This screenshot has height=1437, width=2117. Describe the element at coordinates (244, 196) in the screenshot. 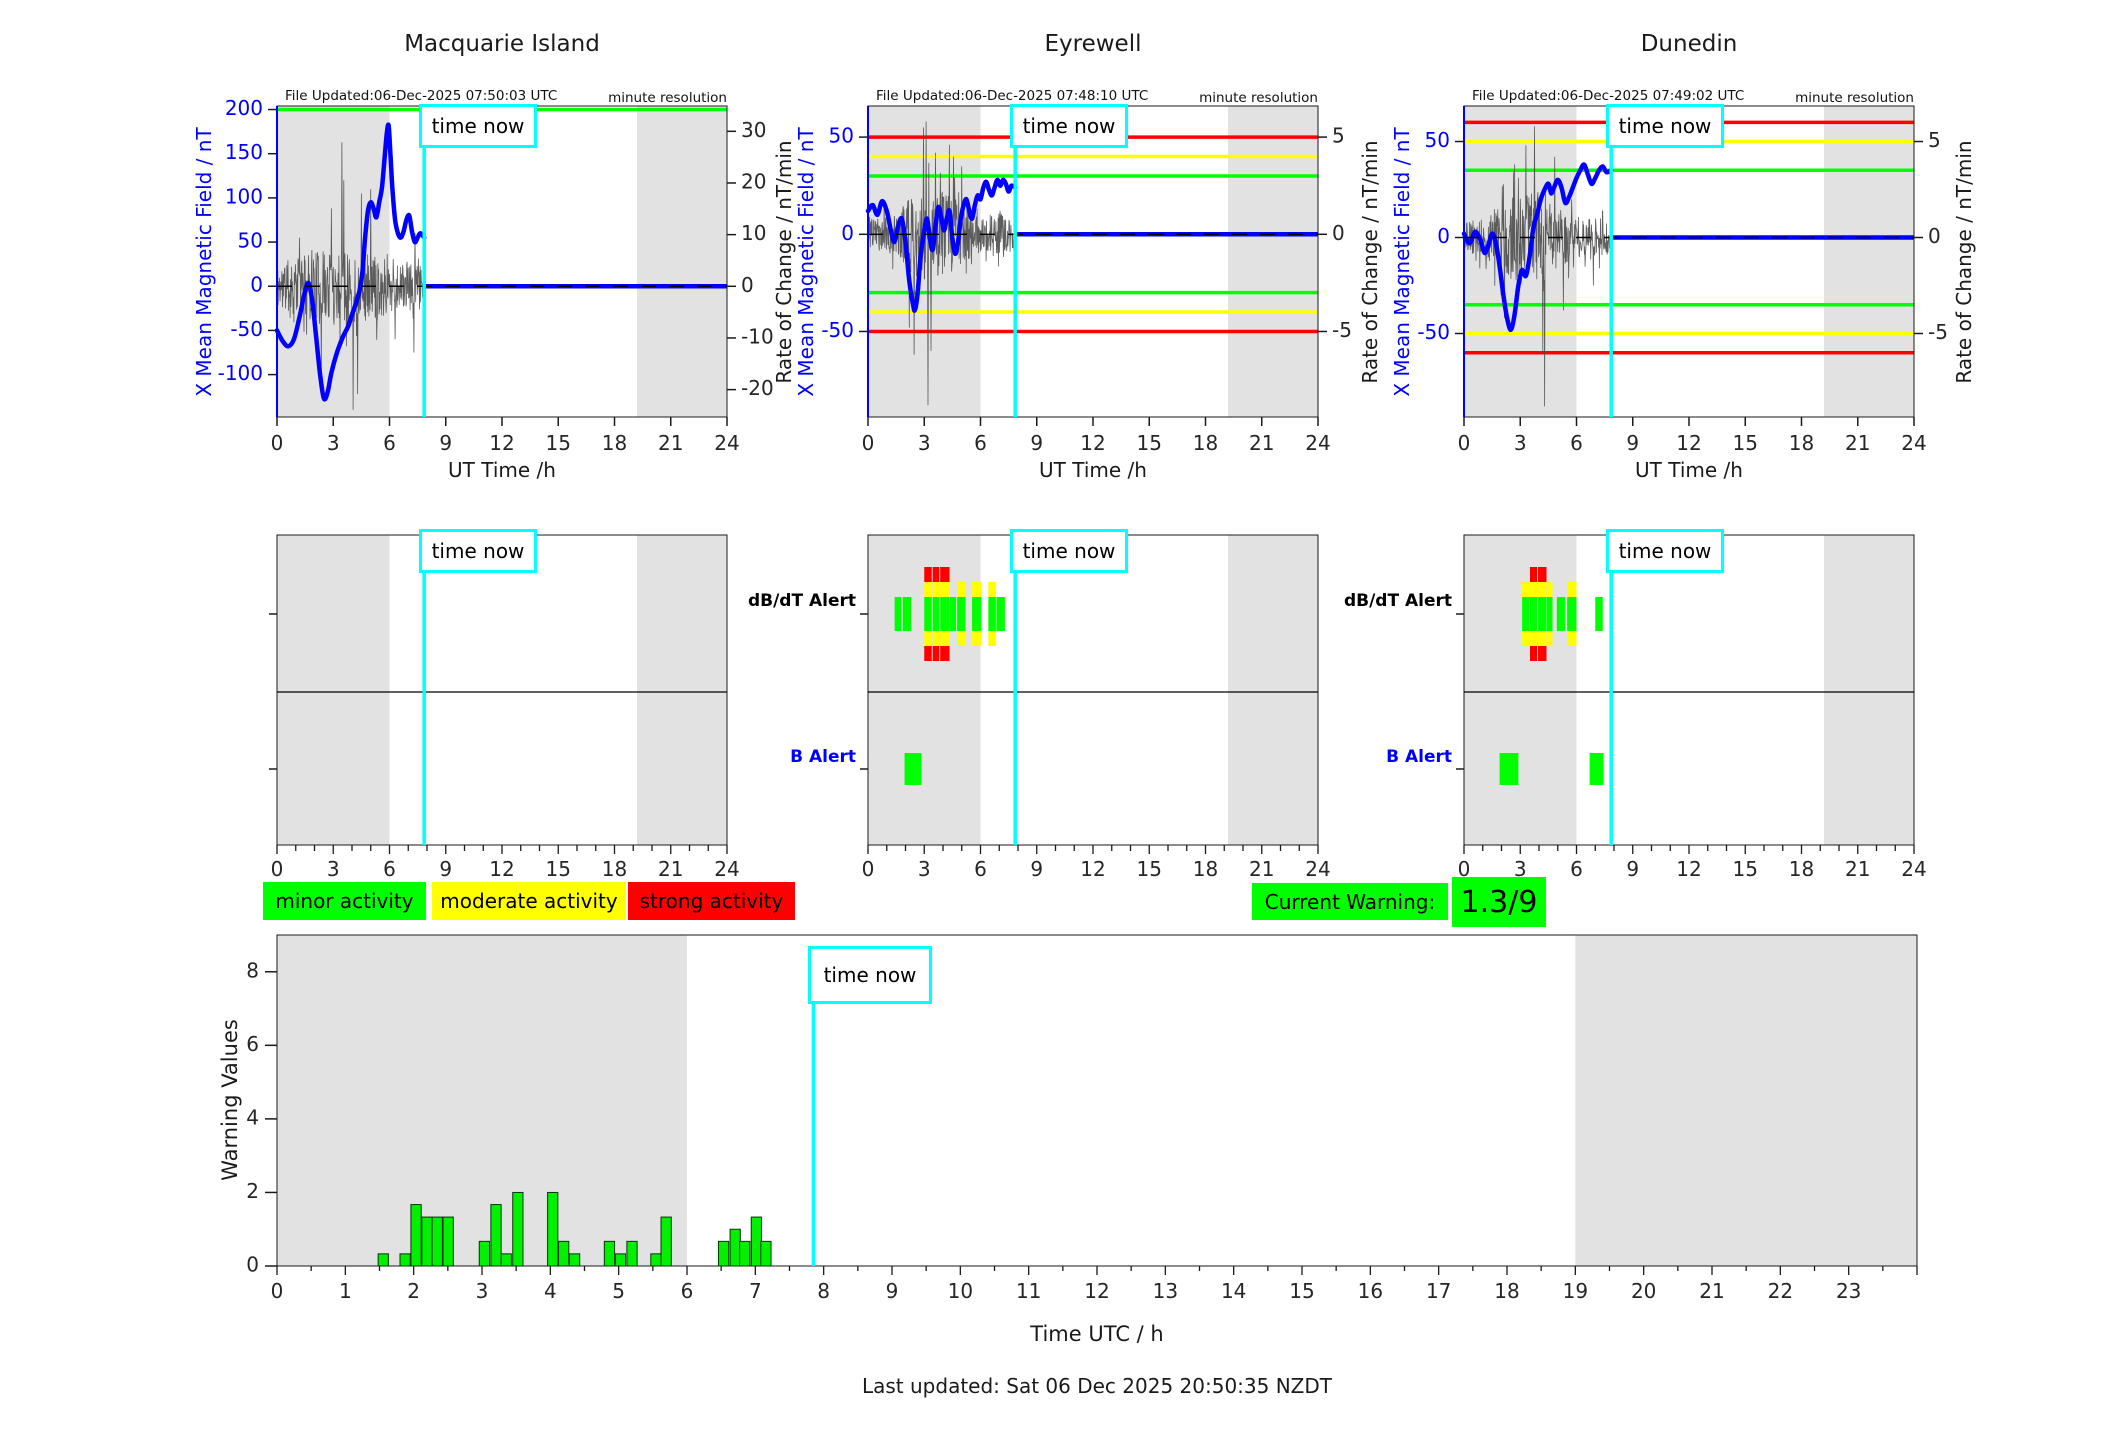

I see `svg-text: 100` at that location.